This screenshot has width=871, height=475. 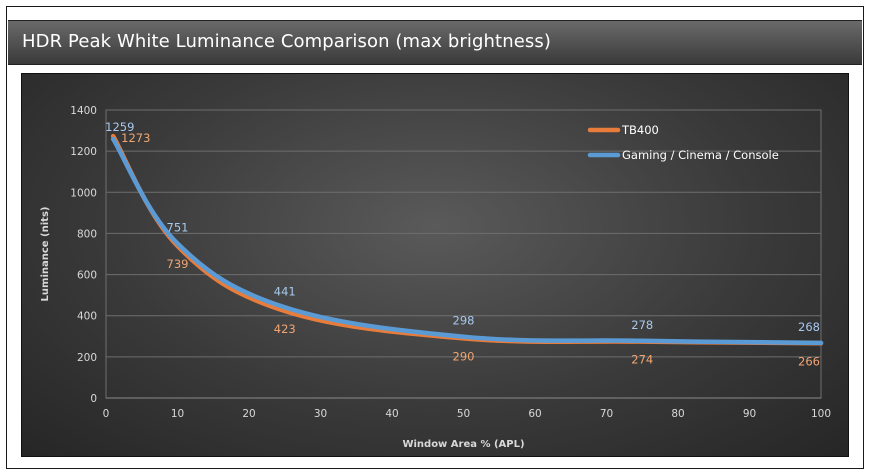 I want to click on x-tick-label: 30, so click(x=320, y=414).